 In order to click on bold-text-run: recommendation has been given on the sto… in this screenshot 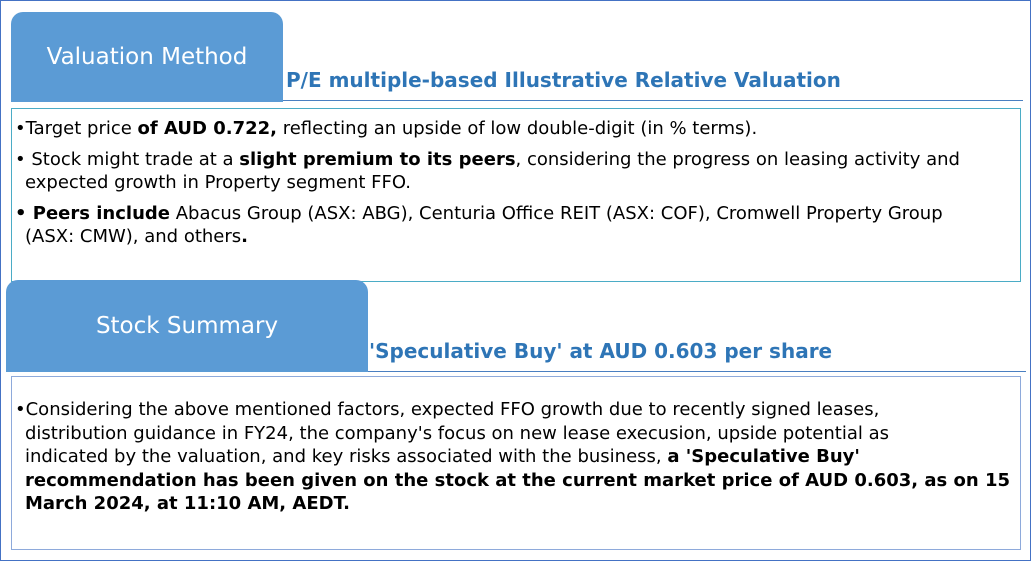, I will do `click(518, 480)`.